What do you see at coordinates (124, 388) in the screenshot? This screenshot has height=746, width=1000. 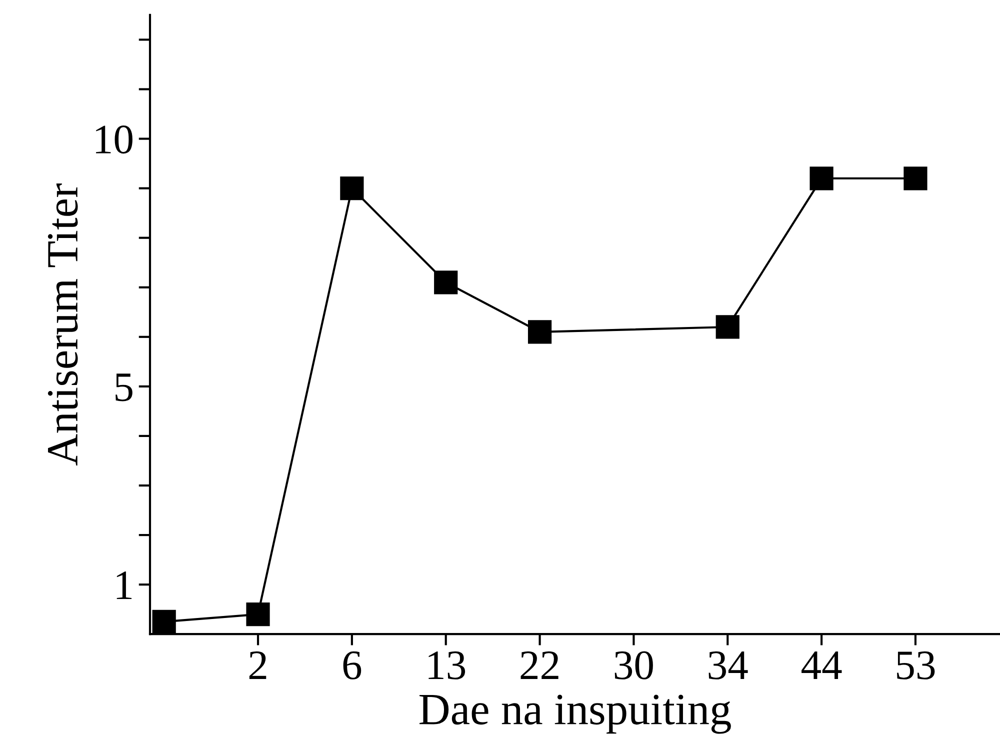 I see `y-tick-label: 5` at bounding box center [124, 388].